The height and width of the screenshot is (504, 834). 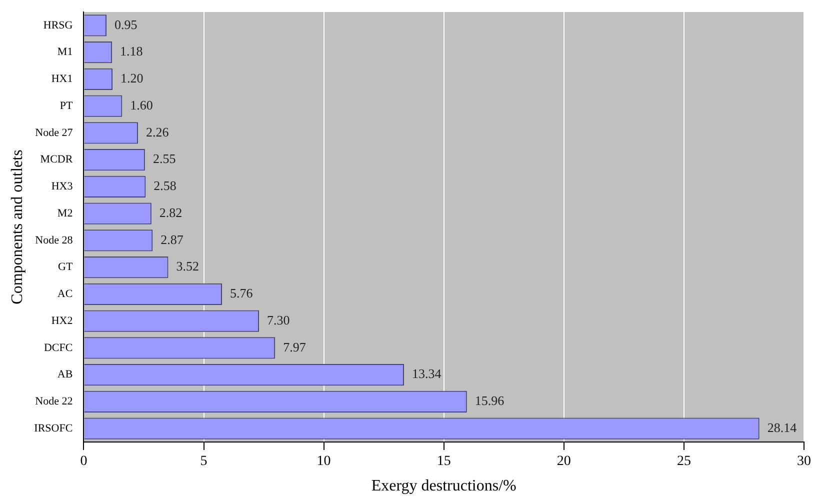 What do you see at coordinates (187, 266) in the screenshot?
I see `data-label: 3.52` at bounding box center [187, 266].